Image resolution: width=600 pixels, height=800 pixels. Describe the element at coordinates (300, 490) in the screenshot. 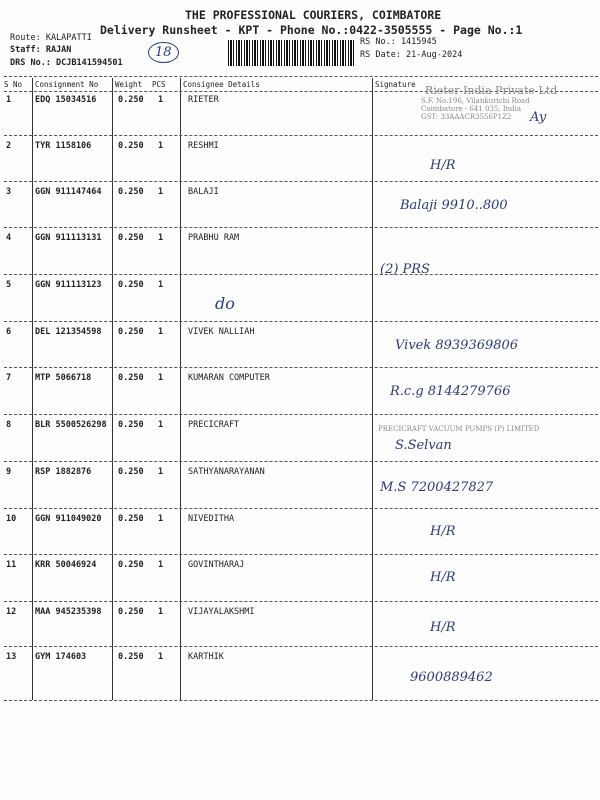

I see `table-row: 9 RSP 1882876 0.250 1 SATHYANARAYANAN` at that location.